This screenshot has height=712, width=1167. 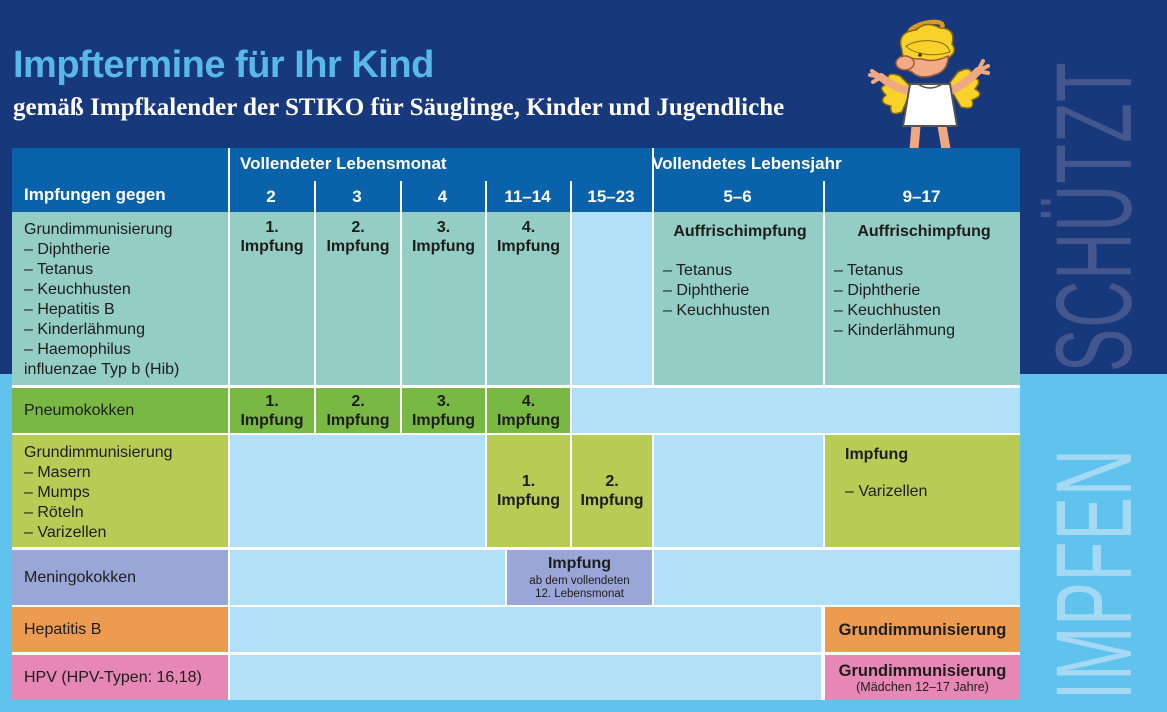 What do you see at coordinates (922, 686) in the screenshot?
I see `grundimmunisierung-note: (Mädchen 12–17 Jahre)` at bounding box center [922, 686].